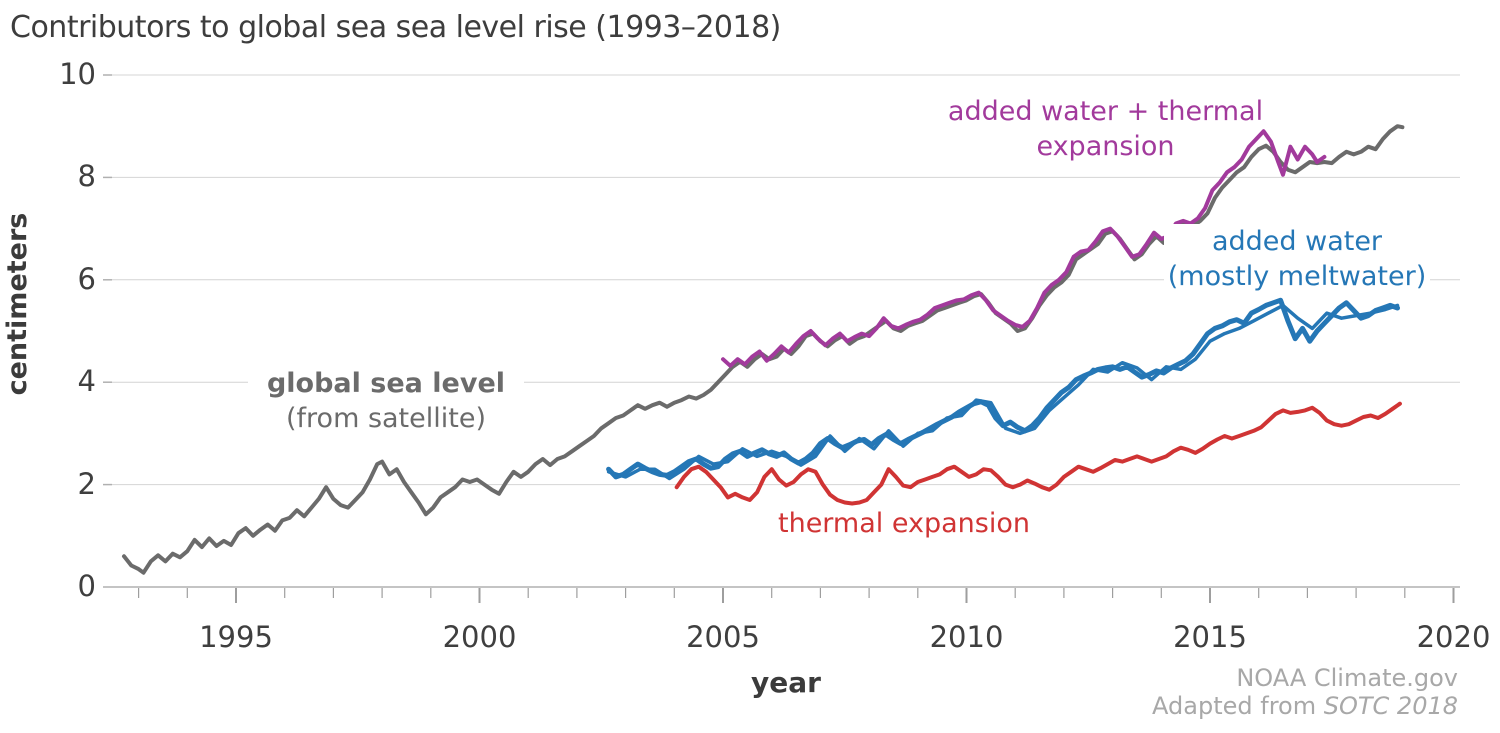 The width and height of the screenshot is (1500, 733). What do you see at coordinates (786, 682) in the screenshot?
I see `x-axis-label: year` at bounding box center [786, 682].